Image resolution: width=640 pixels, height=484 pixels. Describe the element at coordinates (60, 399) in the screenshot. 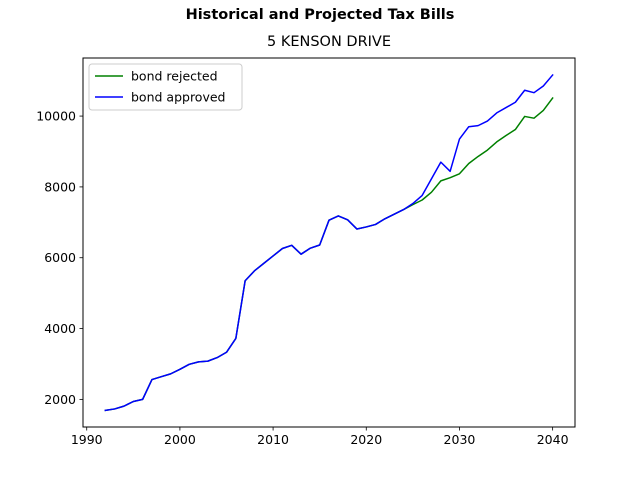

I see `y-tick-label: 2000` at that location.